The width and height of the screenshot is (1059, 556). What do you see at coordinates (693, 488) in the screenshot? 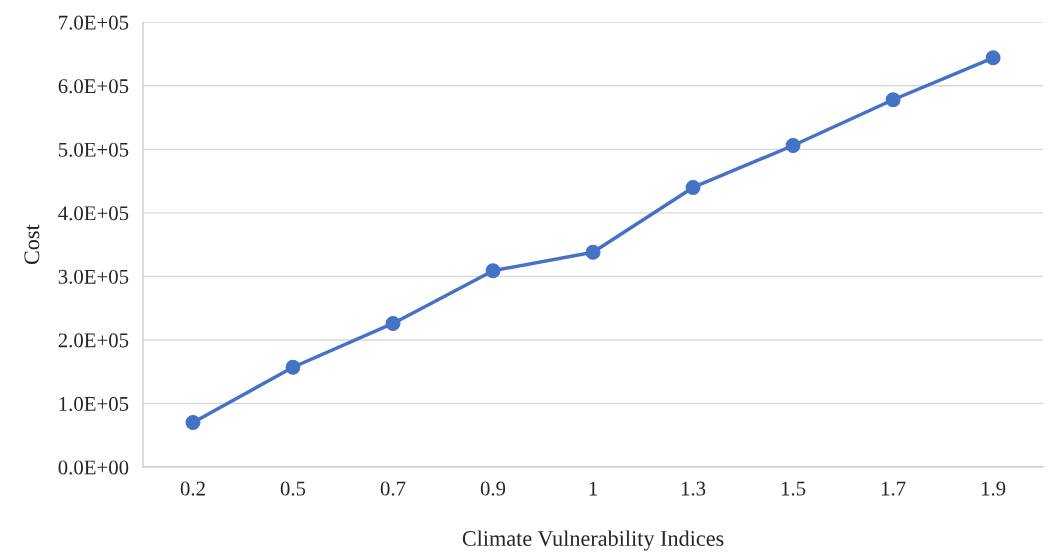
I see `x-tick-label: 1.3` at bounding box center [693, 488].